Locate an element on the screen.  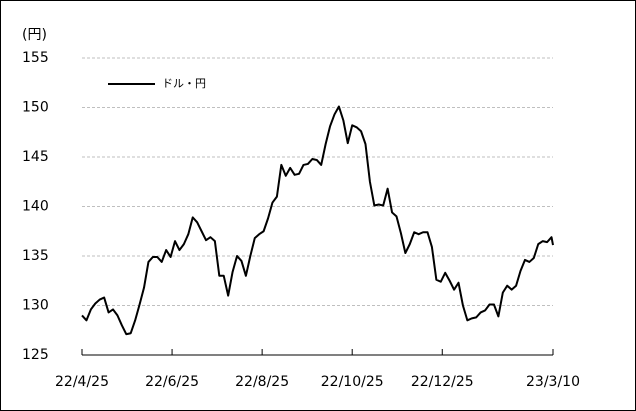
y-tick-label: 155 is located at coordinates (35, 58).